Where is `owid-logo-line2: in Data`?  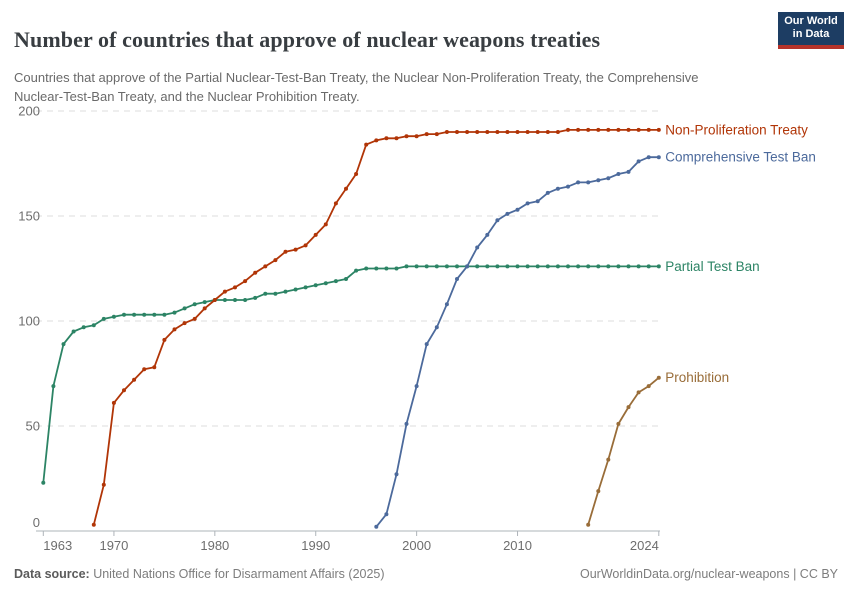 owid-logo-line2: in Data is located at coordinates (811, 34).